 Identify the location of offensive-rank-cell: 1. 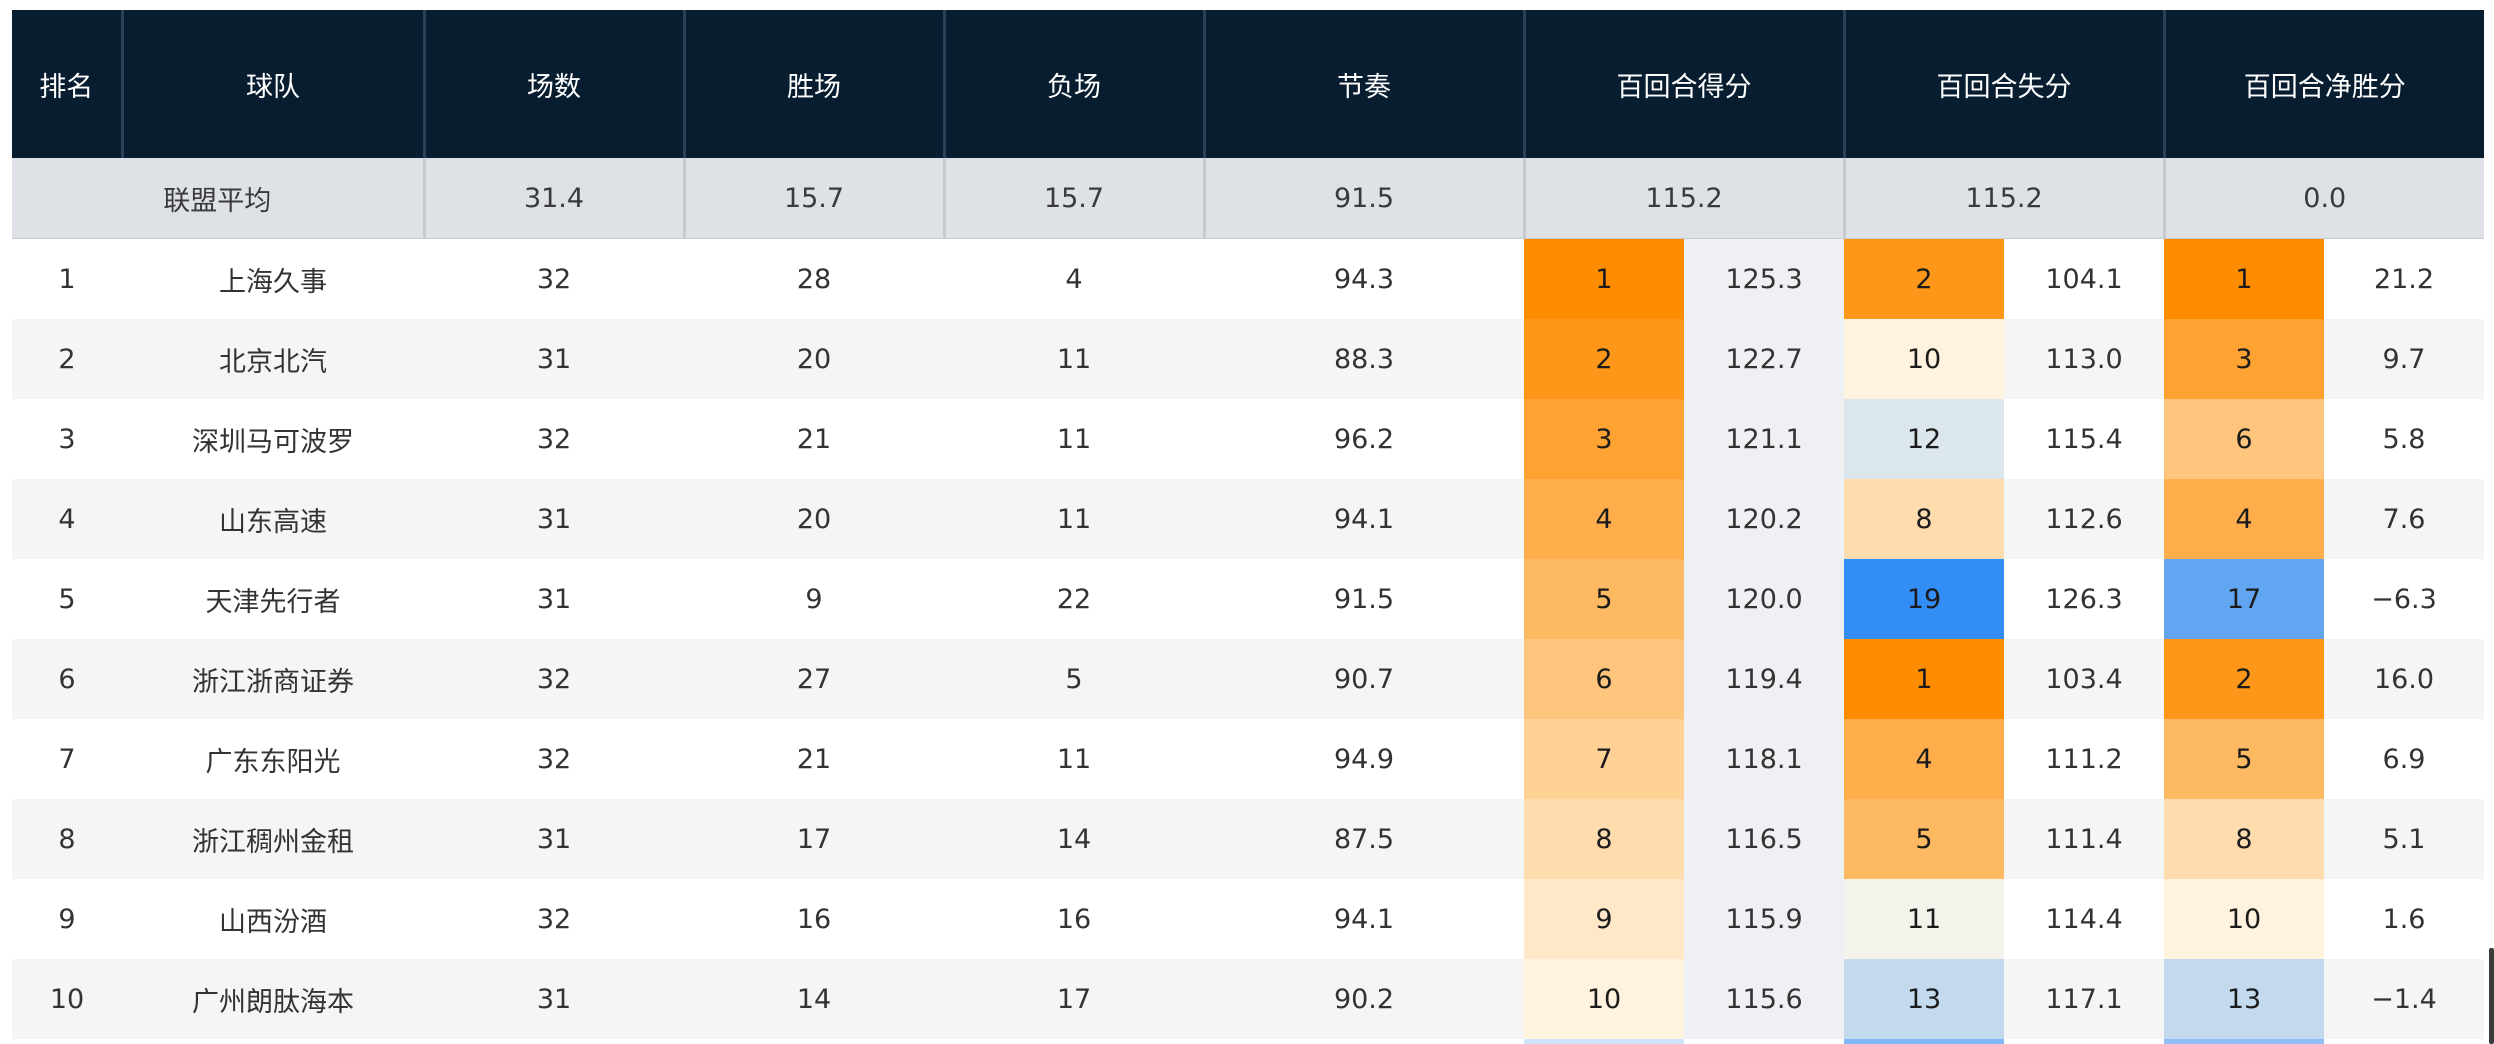
(1604, 278).